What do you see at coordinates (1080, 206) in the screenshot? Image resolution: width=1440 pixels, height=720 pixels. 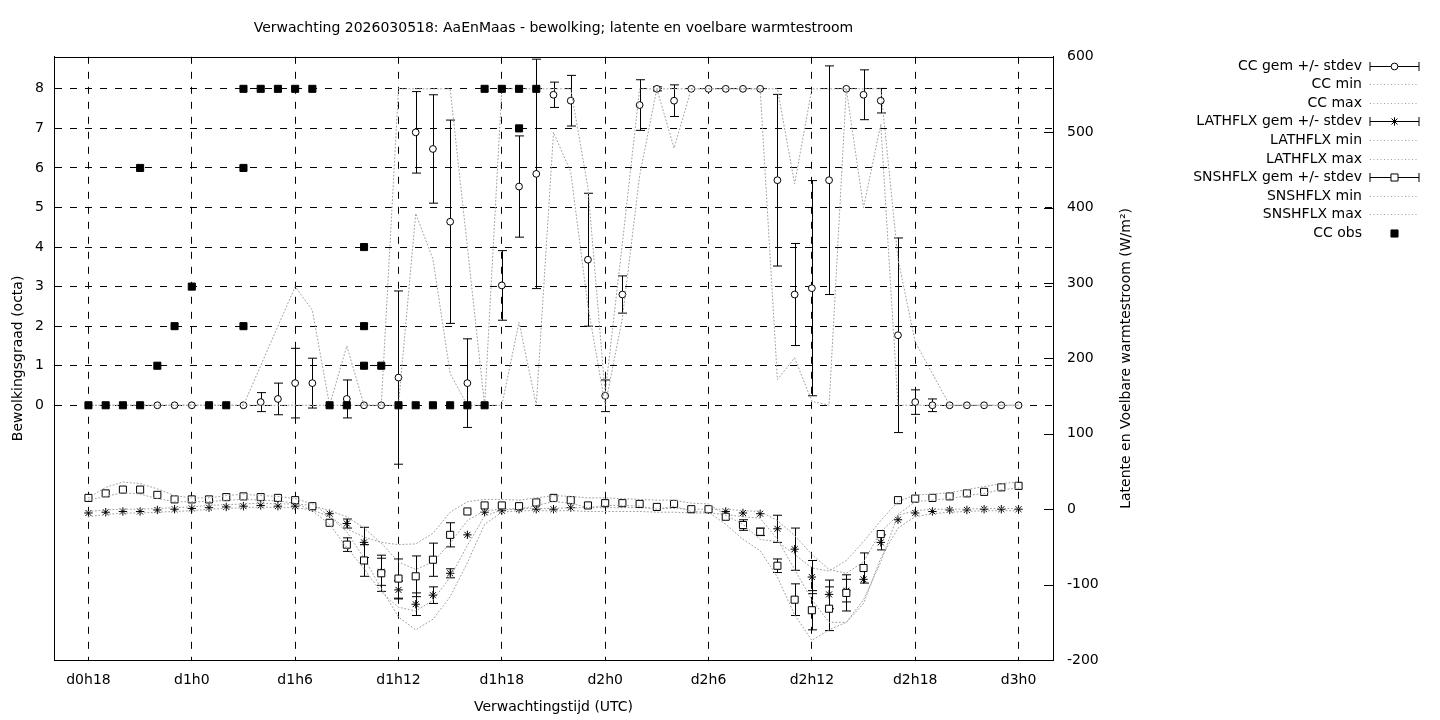 I see `y2-tick-label: 400` at bounding box center [1080, 206].